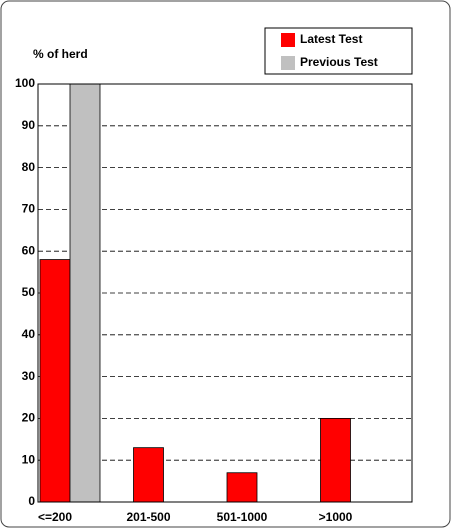 Image resolution: width=451 pixels, height=528 pixels. Describe the element at coordinates (55, 517) in the screenshot. I see `x-tick-label: <=200` at that location.